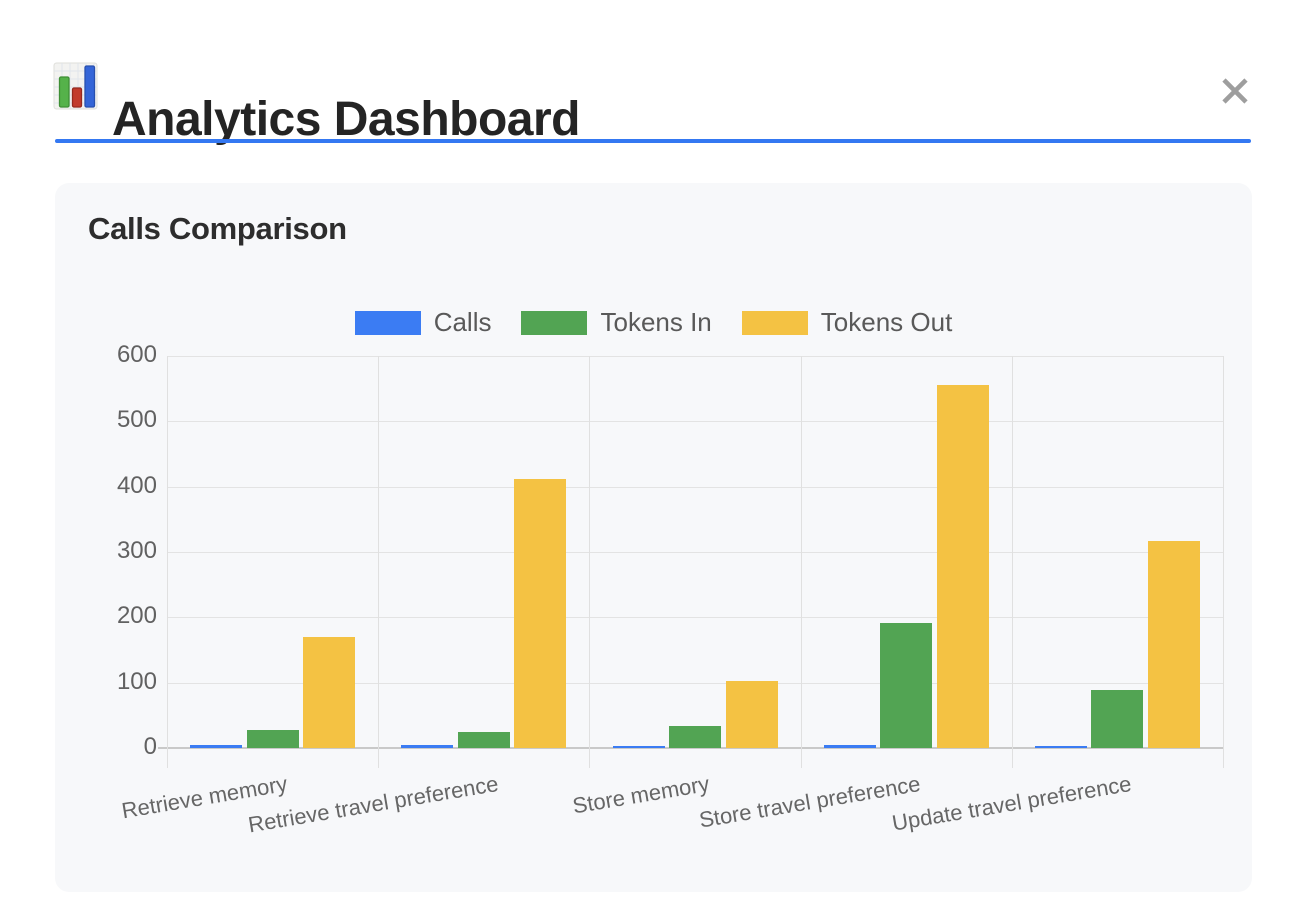  What do you see at coordinates (962, 566) in the screenshot?
I see `bar-tokens-out-store-travel-preference` at bounding box center [962, 566].